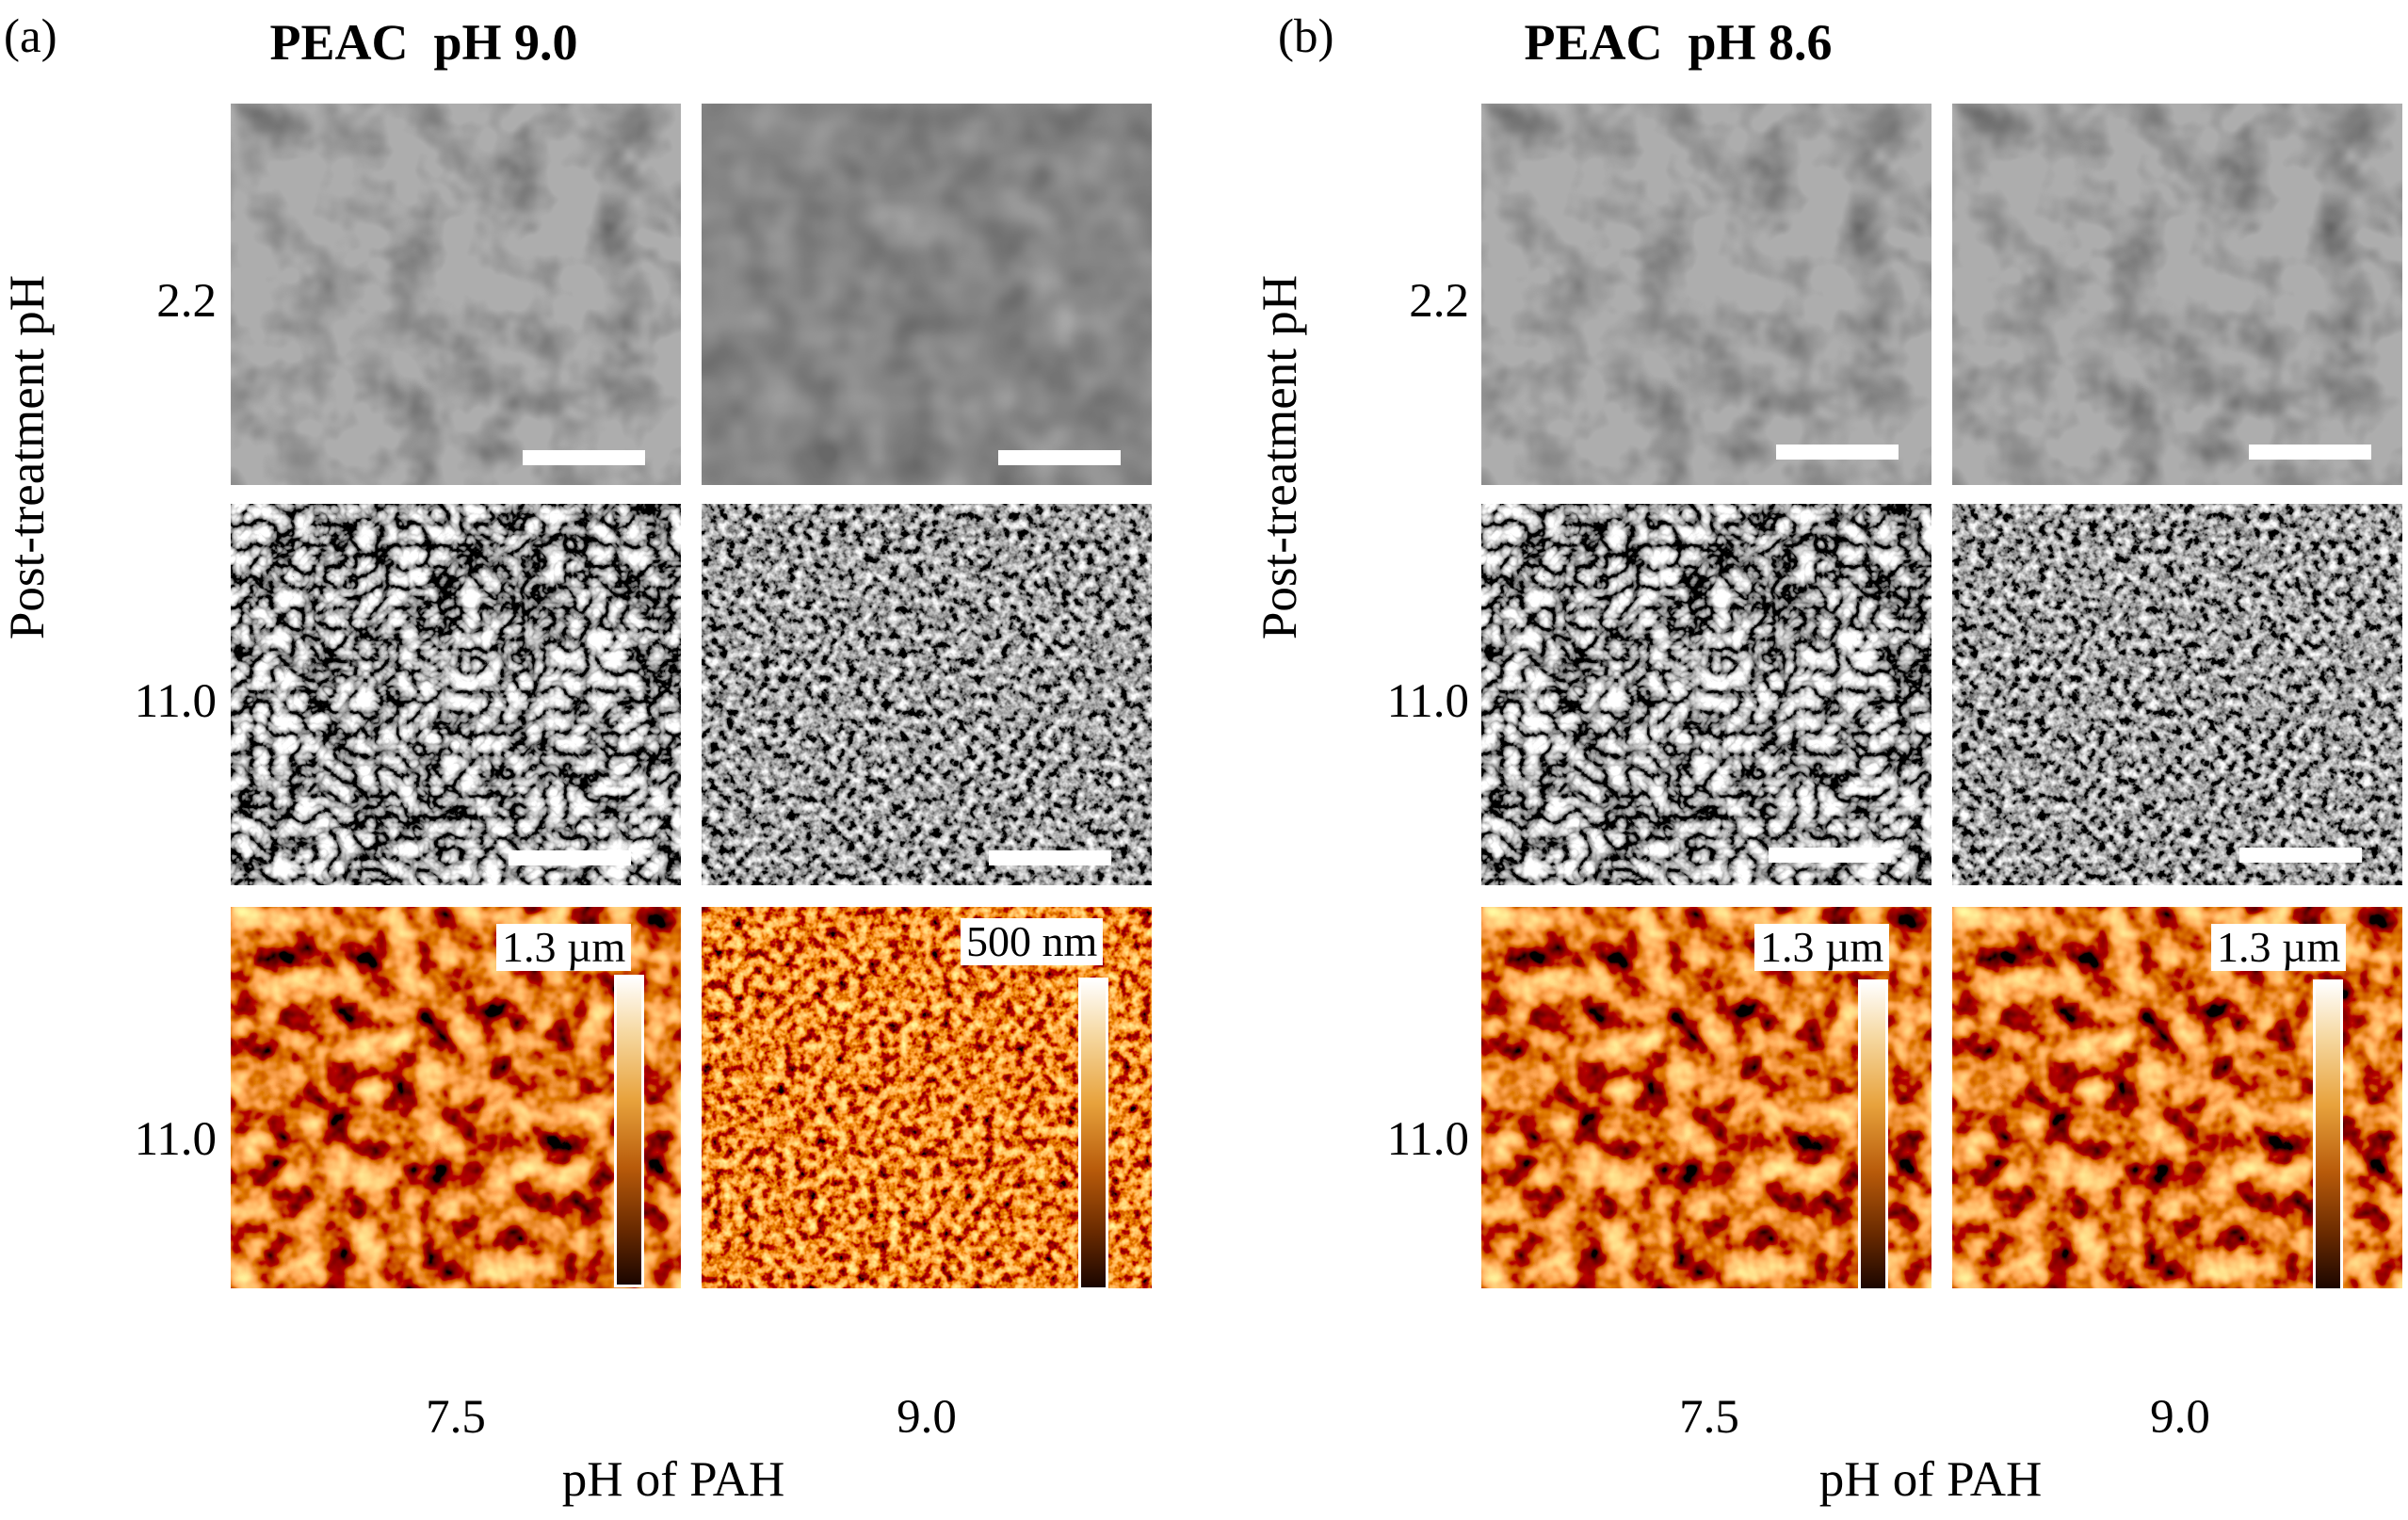 The width and height of the screenshot is (2408, 1520). I want to click on colorbar-max-label: 500 nm, so click(1032, 941).